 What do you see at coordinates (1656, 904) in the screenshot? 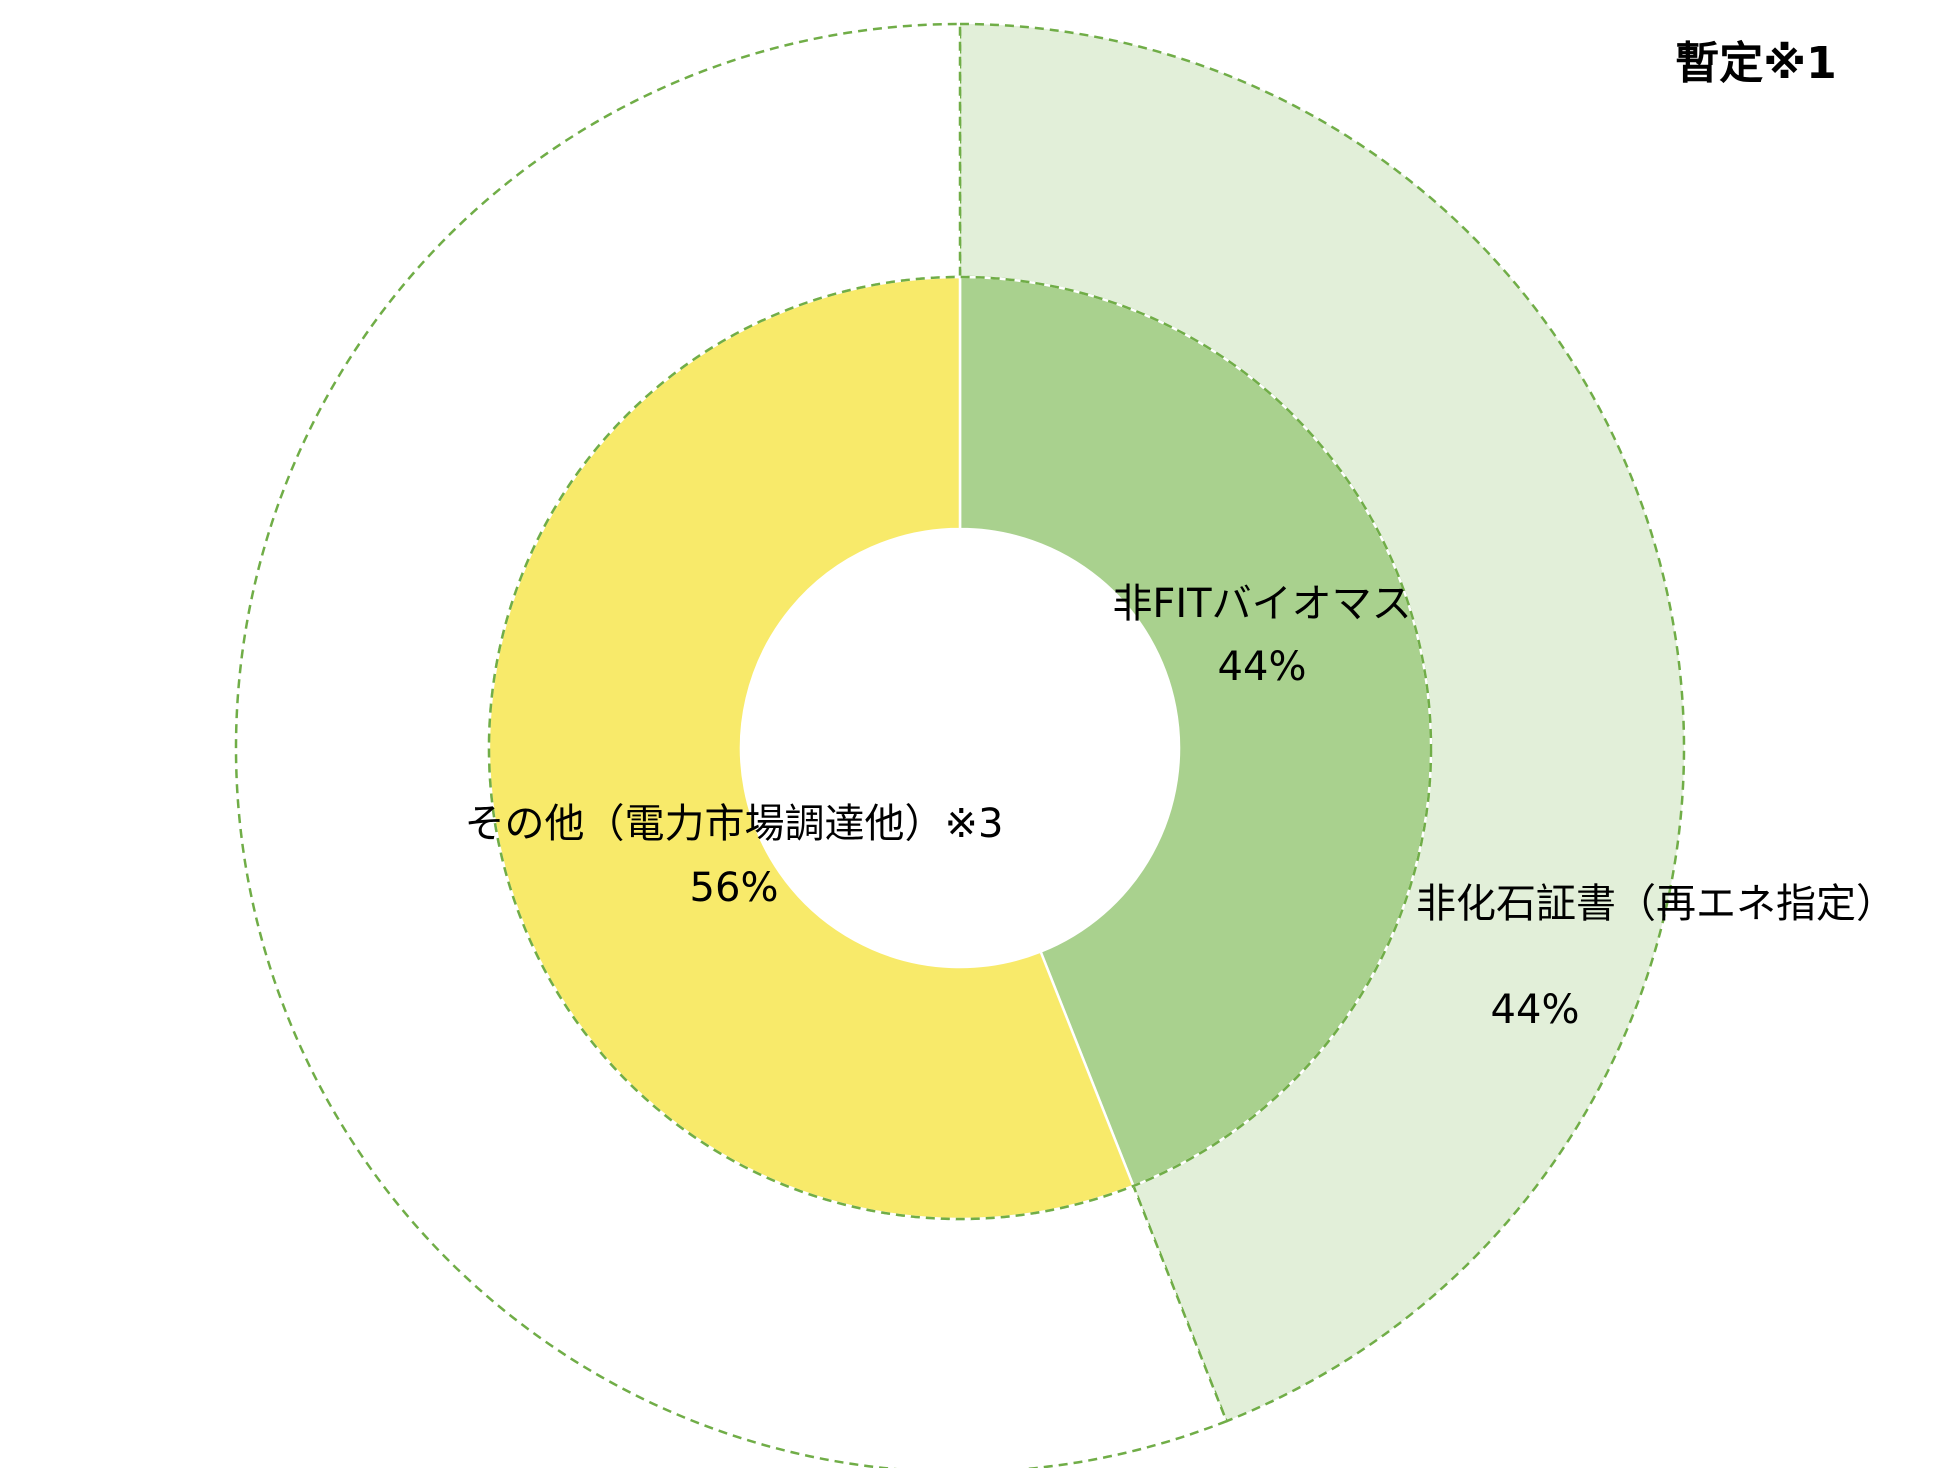
I see `slice-label: 非化石証書（再エネ指定）` at bounding box center [1656, 904].